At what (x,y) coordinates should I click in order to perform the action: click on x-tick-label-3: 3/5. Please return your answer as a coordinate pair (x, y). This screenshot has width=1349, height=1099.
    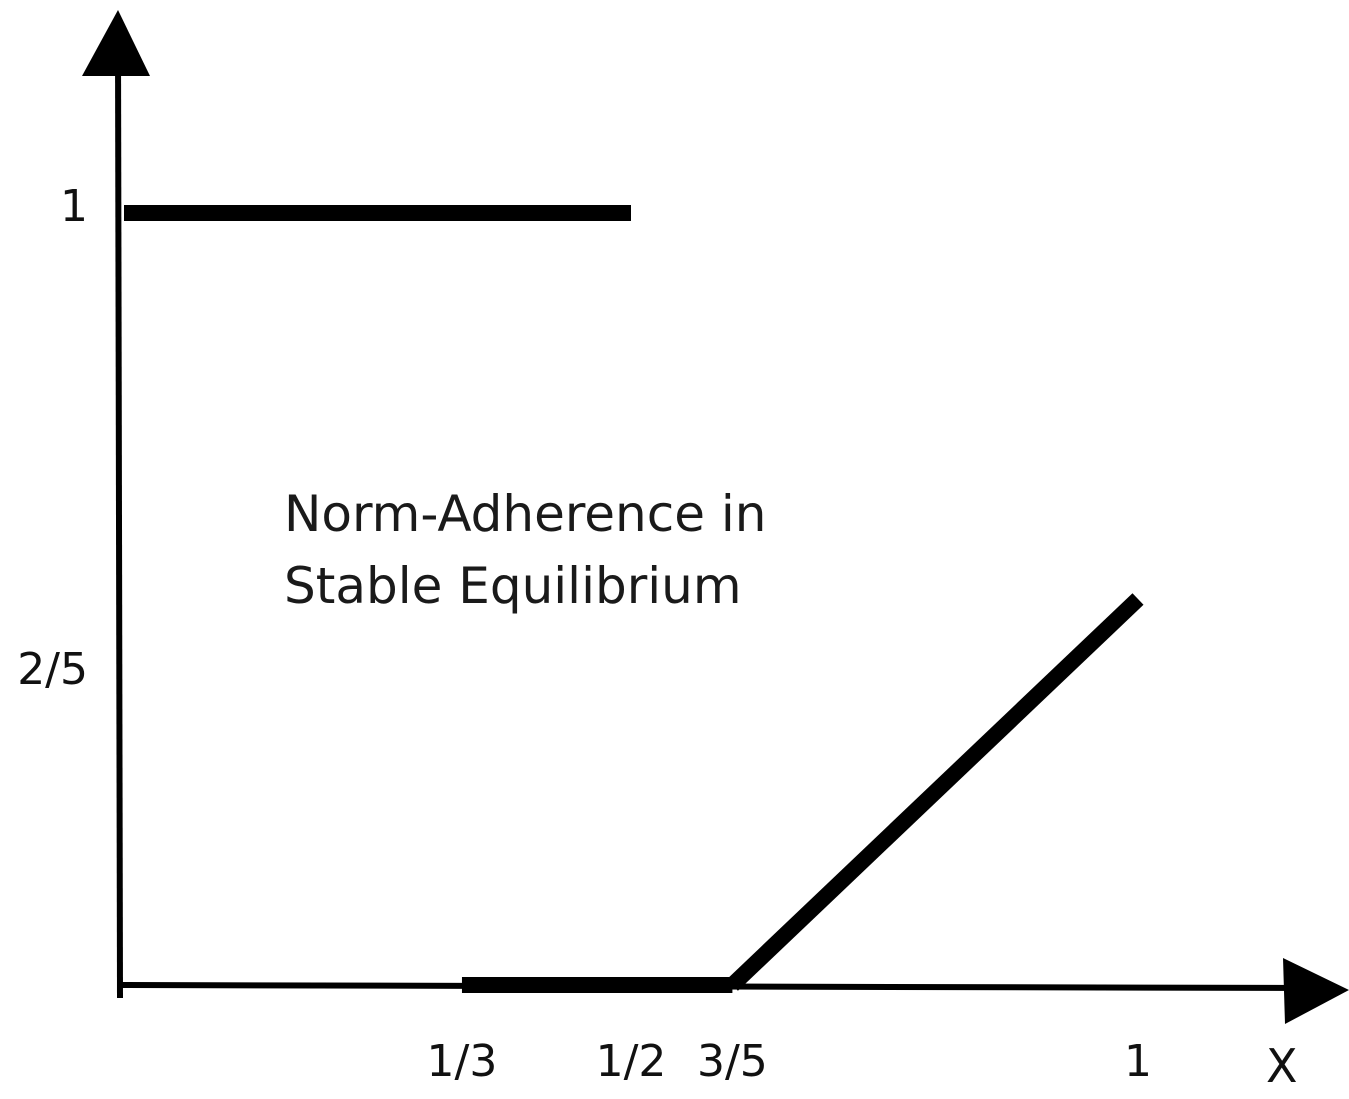
    Looking at the image, I should click on (732, 1061).